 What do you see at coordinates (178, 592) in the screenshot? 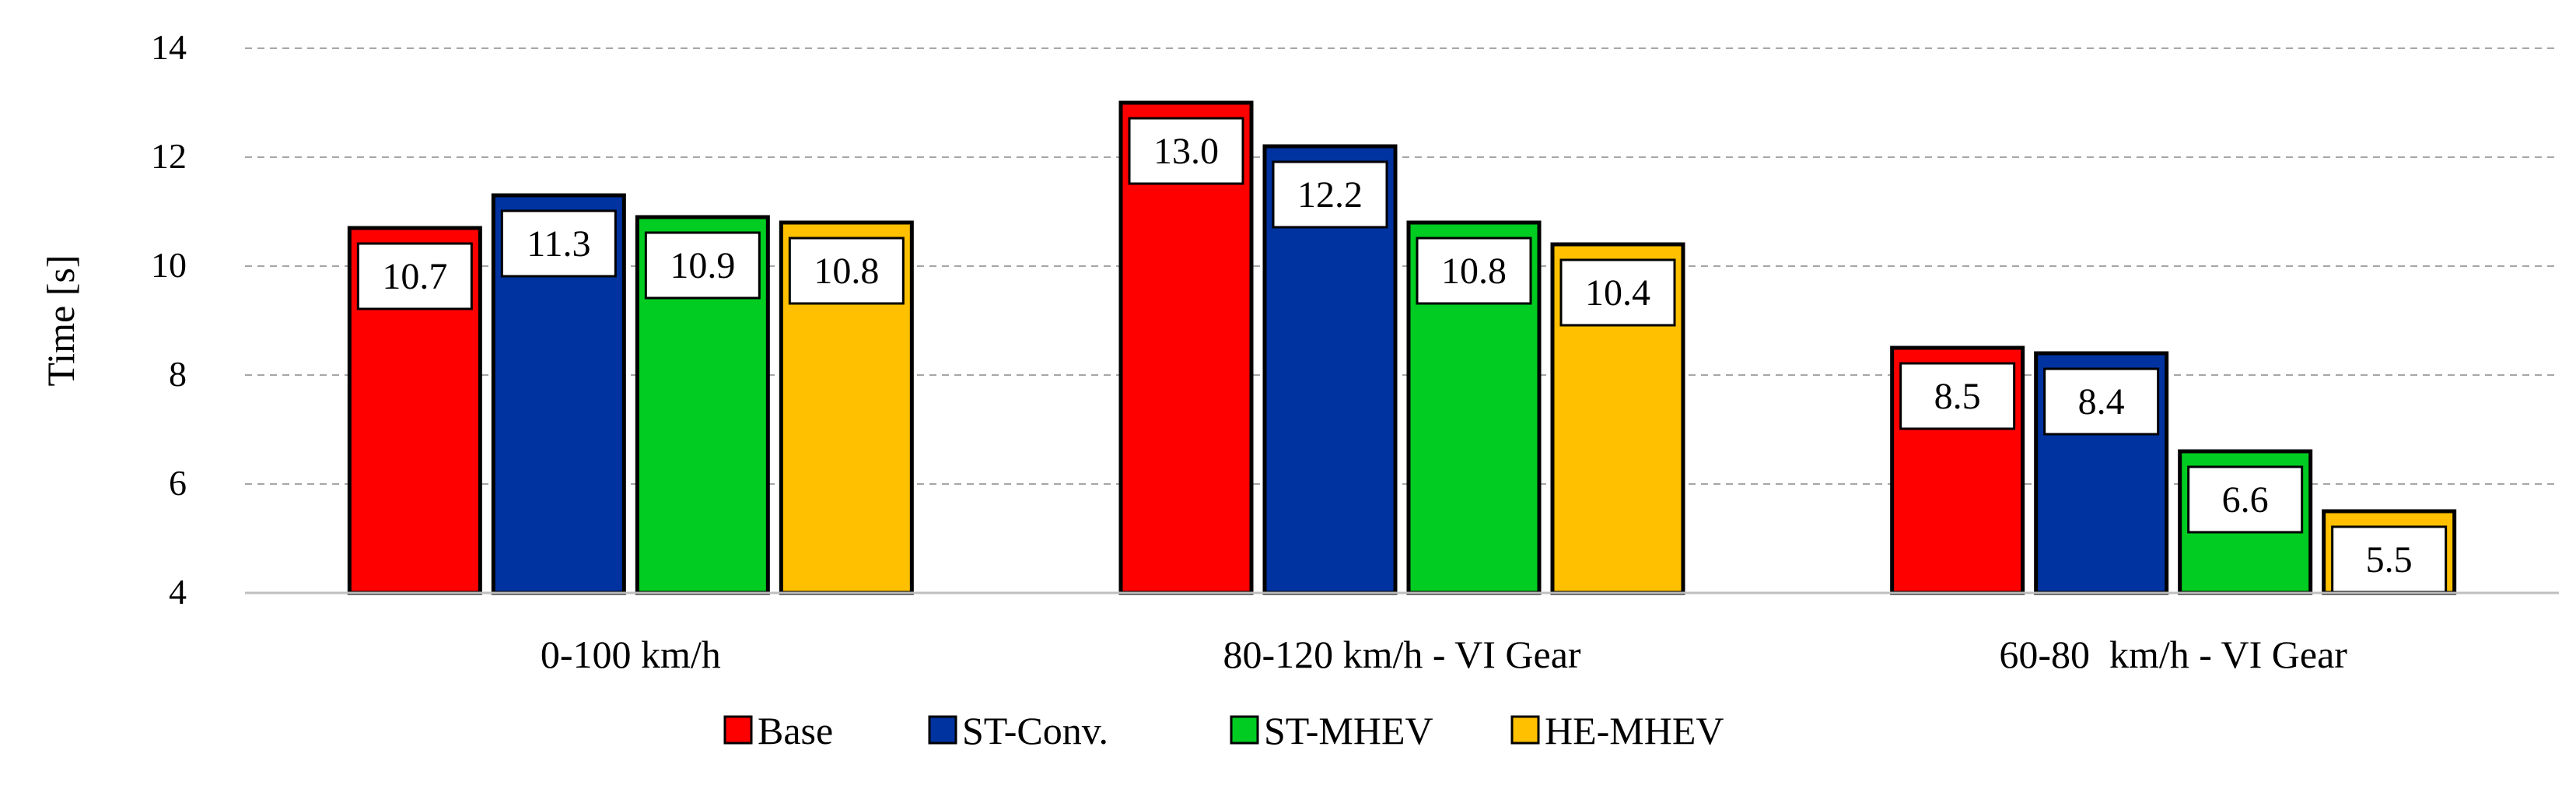
I see `y-tick-label: 4` at bounding box center [178, 592].